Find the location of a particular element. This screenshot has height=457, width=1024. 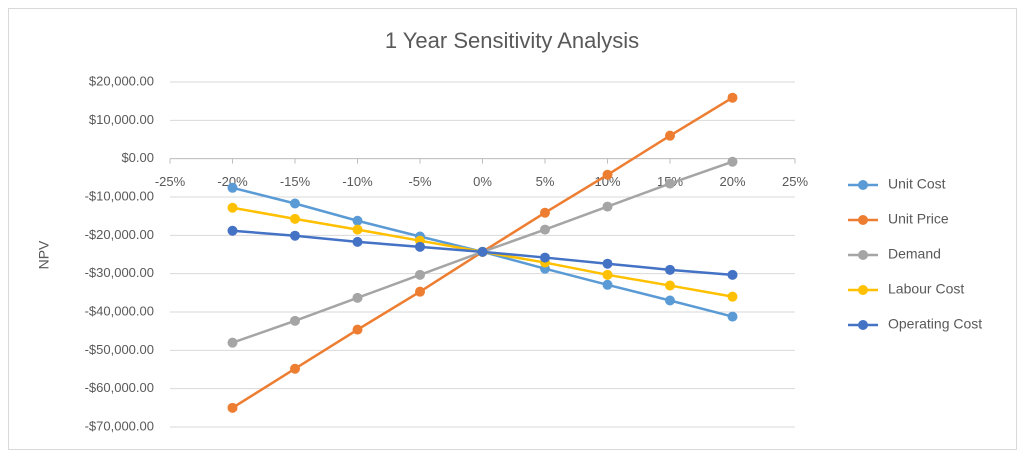

legend-label: Demand is located at coordinates (914, 254).